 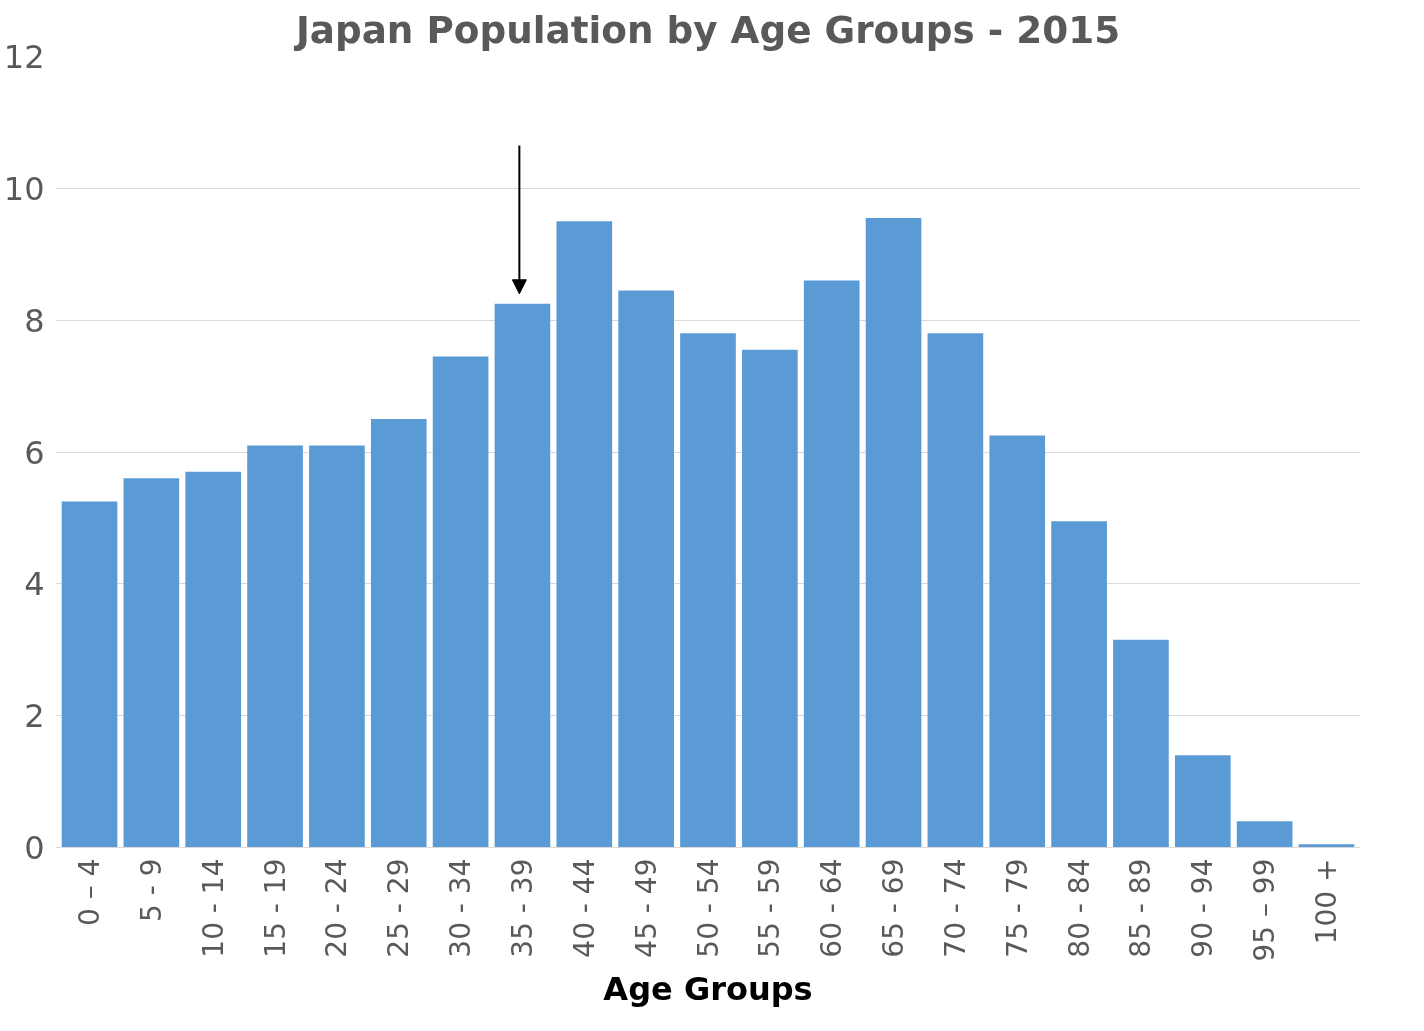 What do you see at coordinates (461, 908) in the screenshot?
I see `x-tick-label: 30 - 34` at bounding box center [461, 908].